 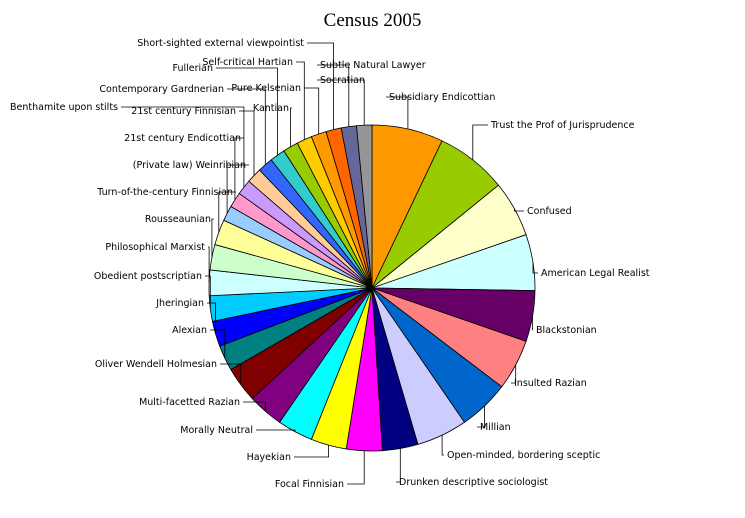 What do you see at coordinates (220, 43) in the screenshot?
I see `slice-label-short-sighted-external-viewpointist: Short-sighted external viewpointist` at bounding box center [220, 43].